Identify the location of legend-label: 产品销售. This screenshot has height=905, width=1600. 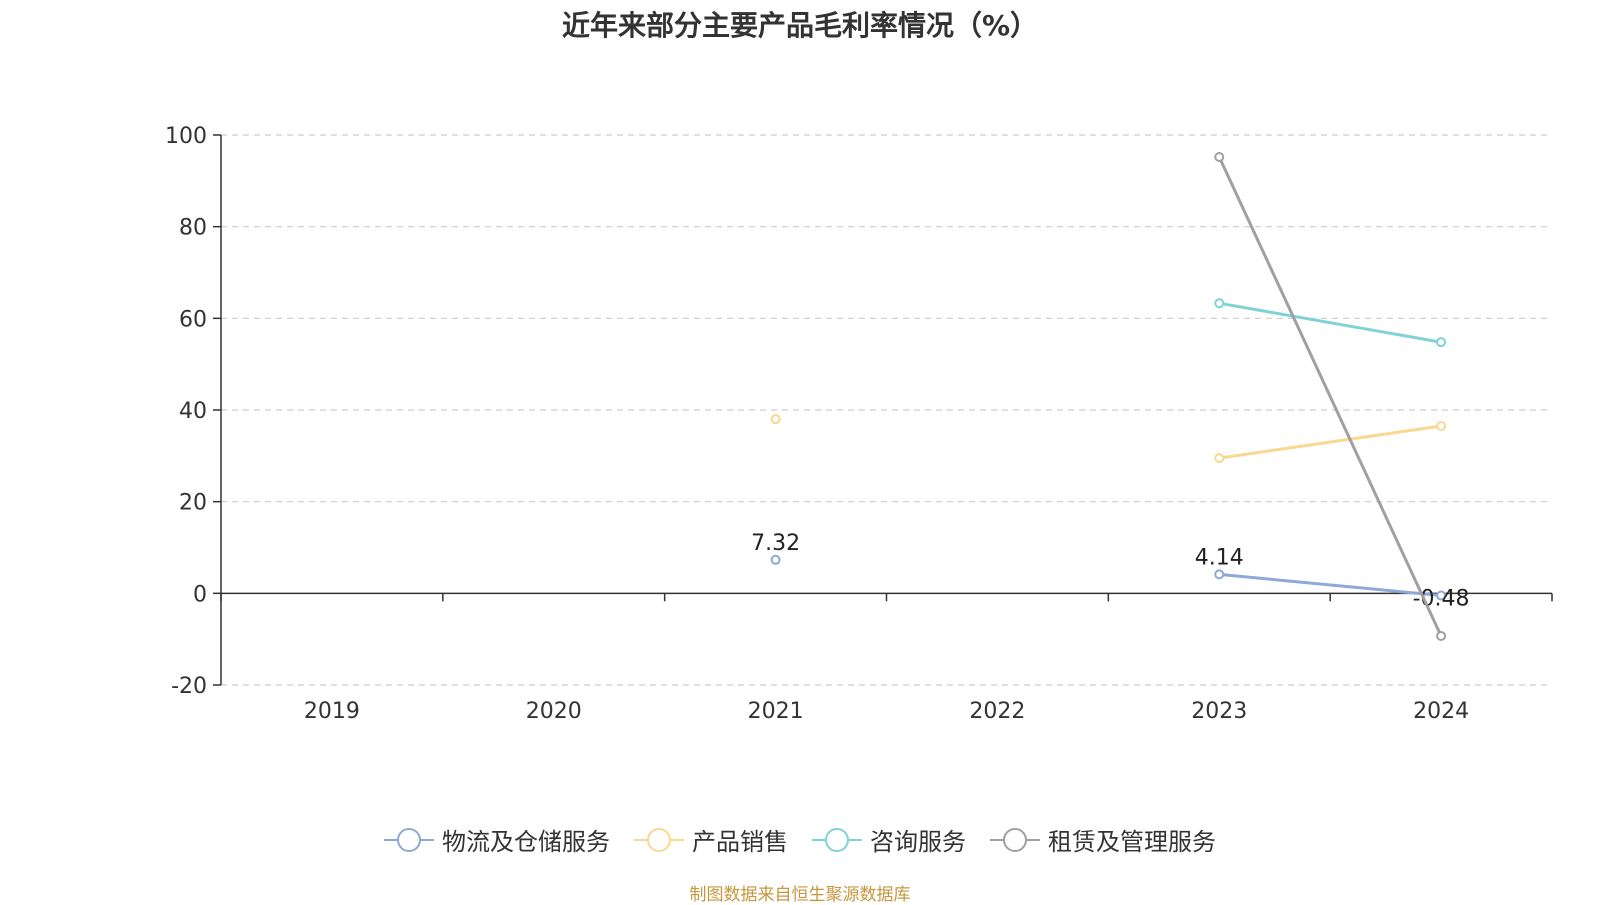
(740, 842).